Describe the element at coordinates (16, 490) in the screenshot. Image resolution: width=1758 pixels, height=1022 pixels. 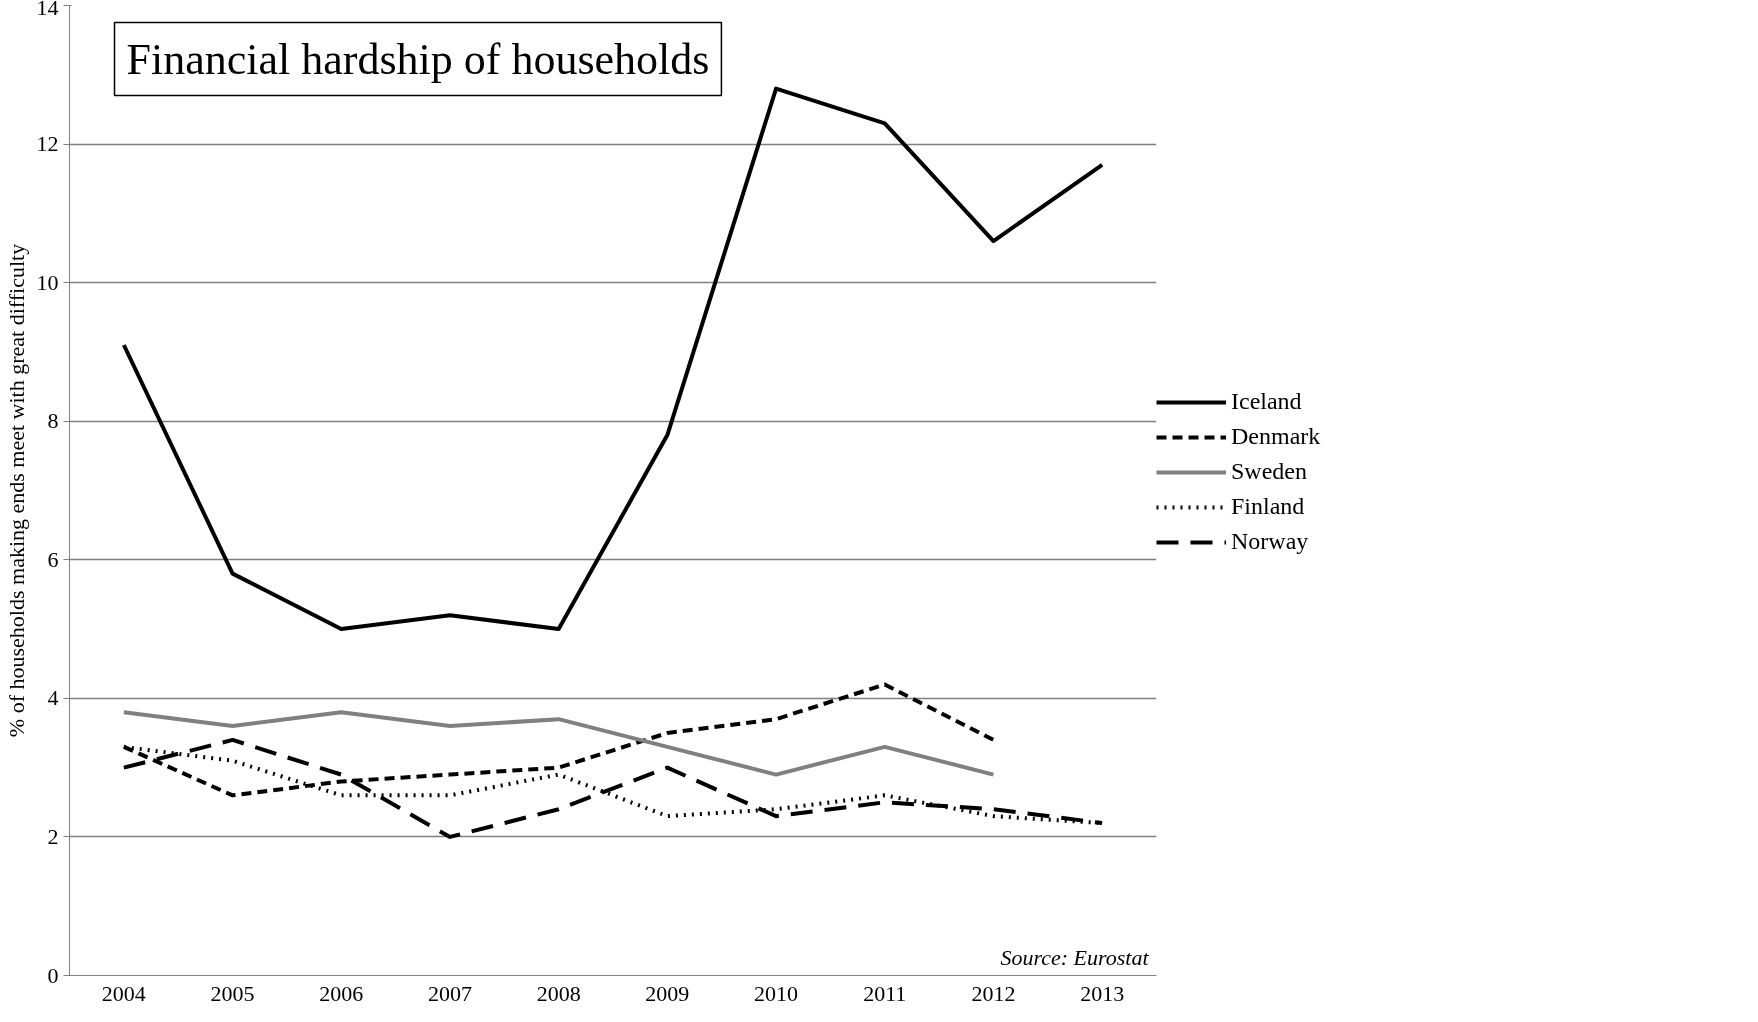
I see `y-axis-title: % of households making ends meet with great difficulty` at that location.